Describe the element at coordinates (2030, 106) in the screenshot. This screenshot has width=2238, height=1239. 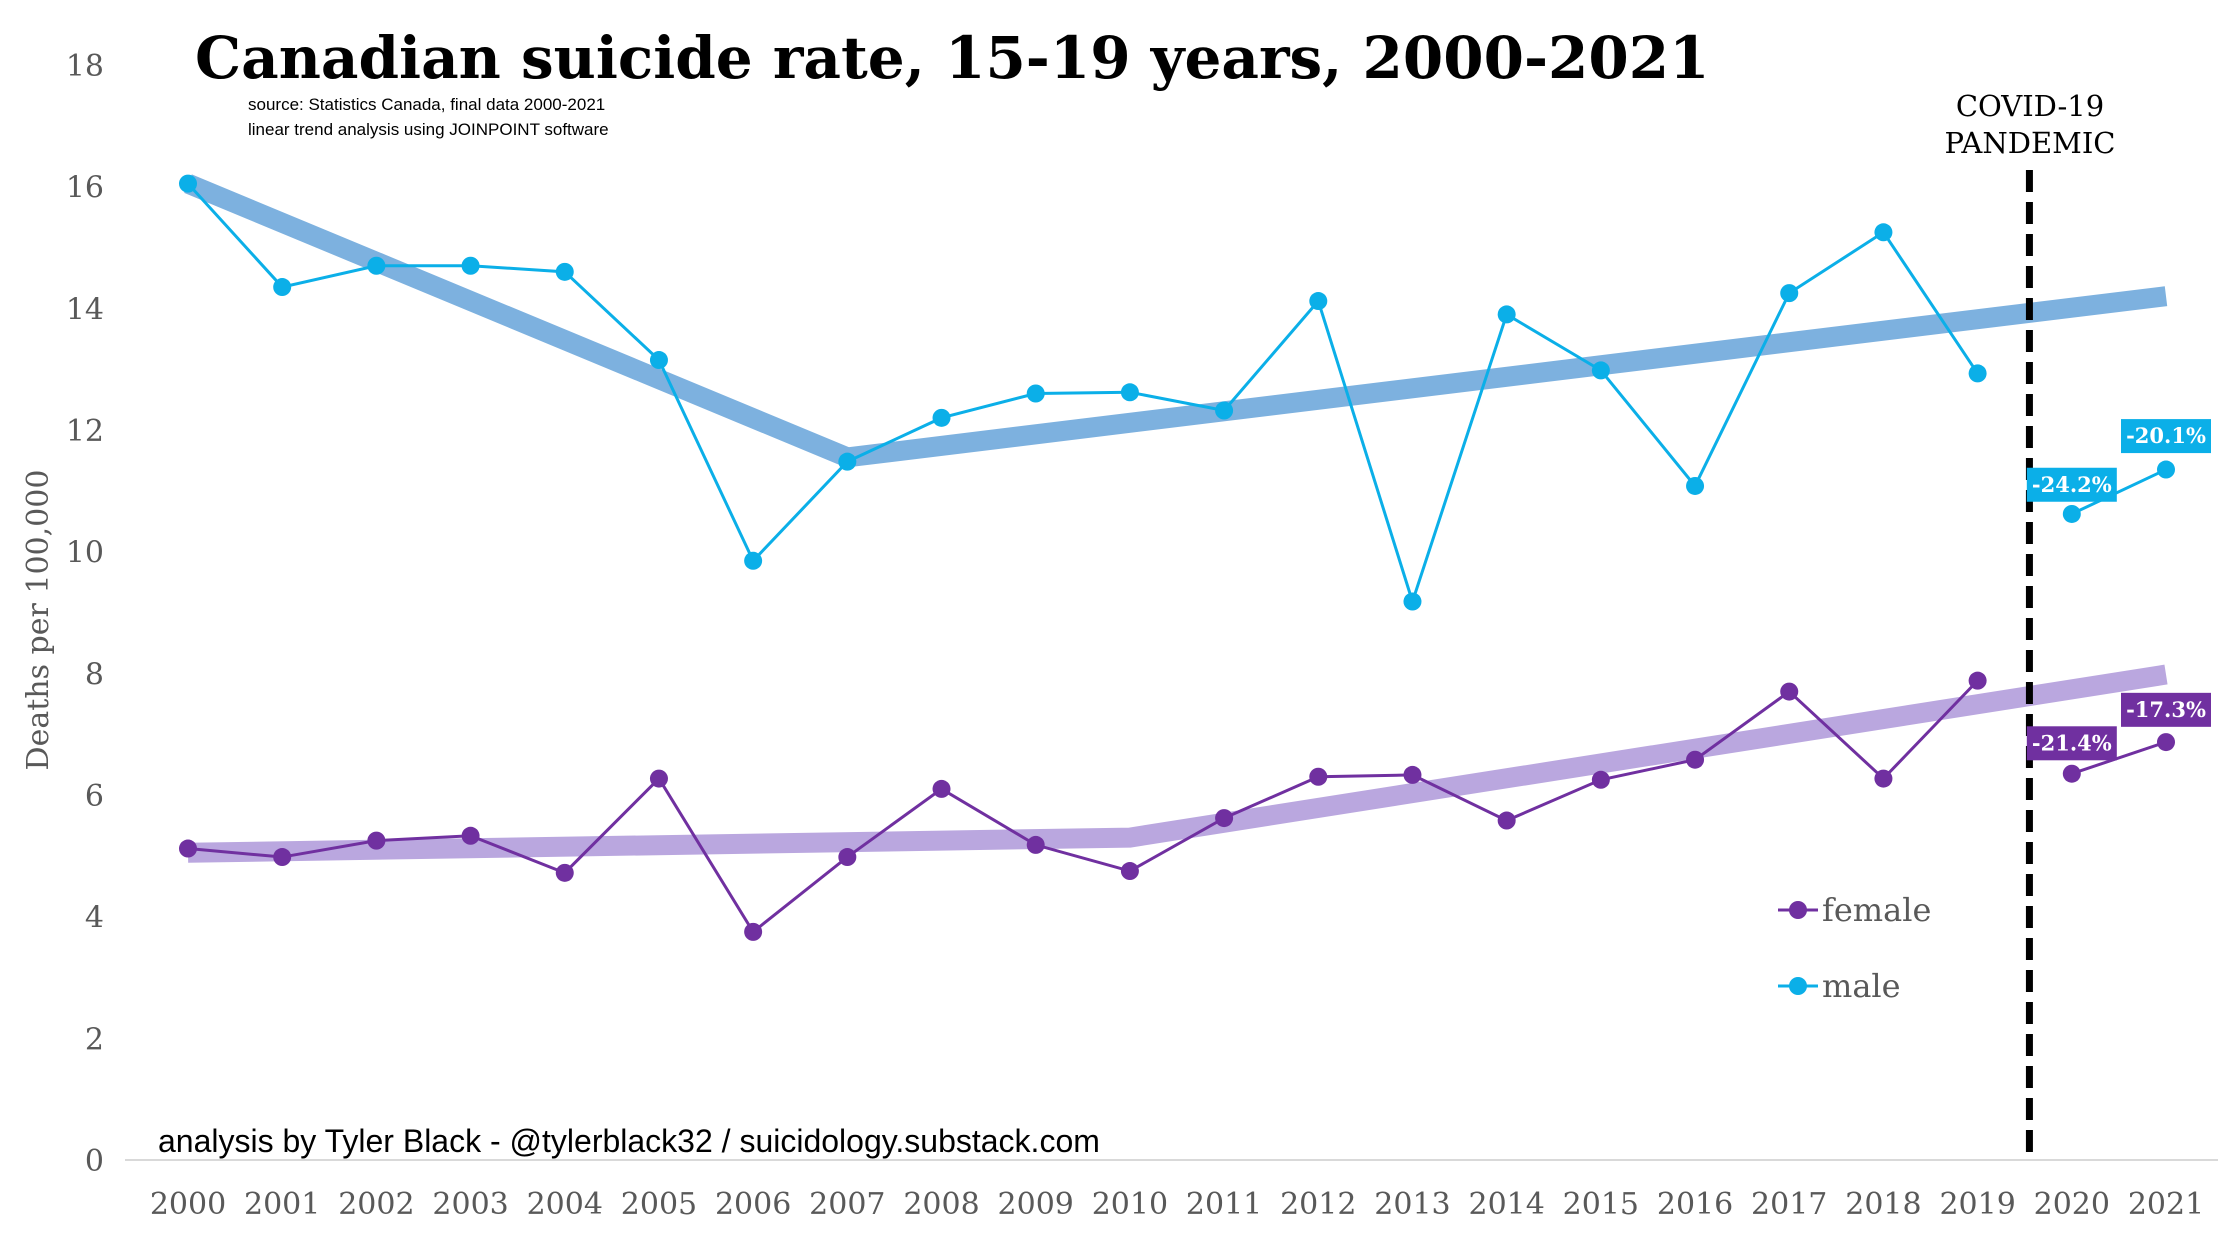
I see `pandemic-label-line-1: COVID-19` at that location.